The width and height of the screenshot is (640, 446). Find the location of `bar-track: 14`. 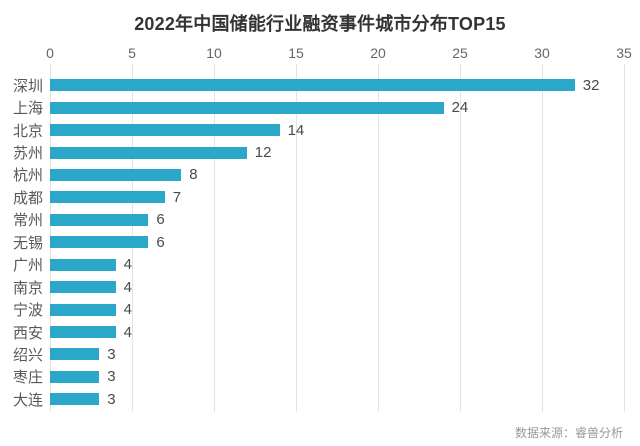

bar-track: 14 is located at coordinates (337, 130).